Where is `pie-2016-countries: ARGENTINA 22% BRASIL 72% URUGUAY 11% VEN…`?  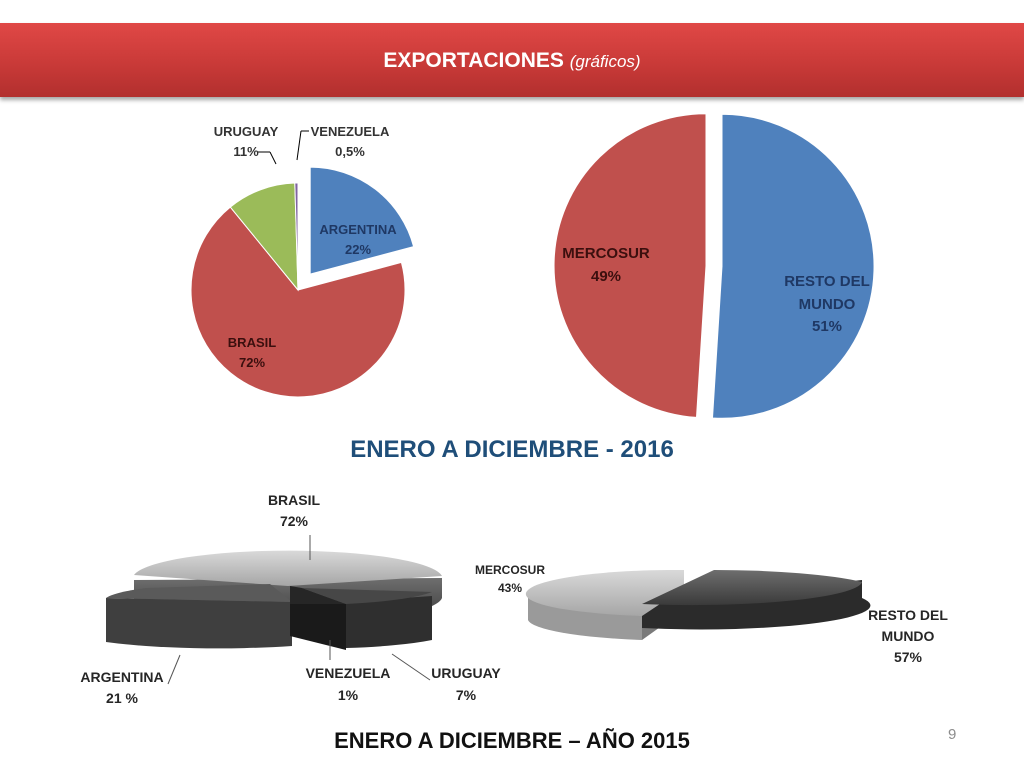 pie-2016-countries: ARGENTINA 22% BRASIL 72% URUGUAY 11% VEN… is located at coordinates (302, 261).